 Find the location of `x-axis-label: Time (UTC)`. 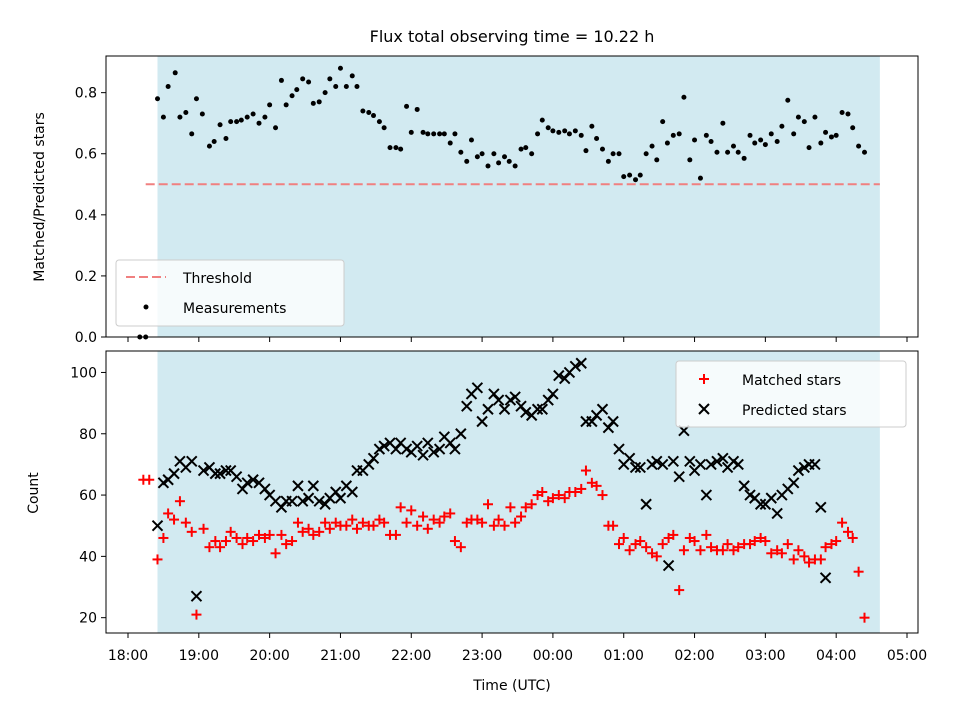

x-axis-label: Time (UTC) is located at coordinates (511, 686).